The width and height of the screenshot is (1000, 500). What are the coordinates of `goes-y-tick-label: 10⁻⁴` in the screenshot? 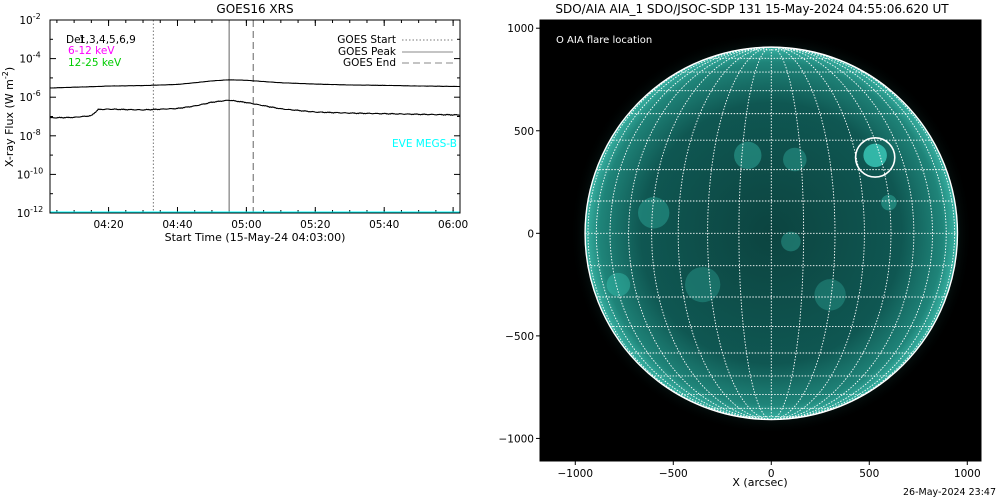 It's located at (29, 58).